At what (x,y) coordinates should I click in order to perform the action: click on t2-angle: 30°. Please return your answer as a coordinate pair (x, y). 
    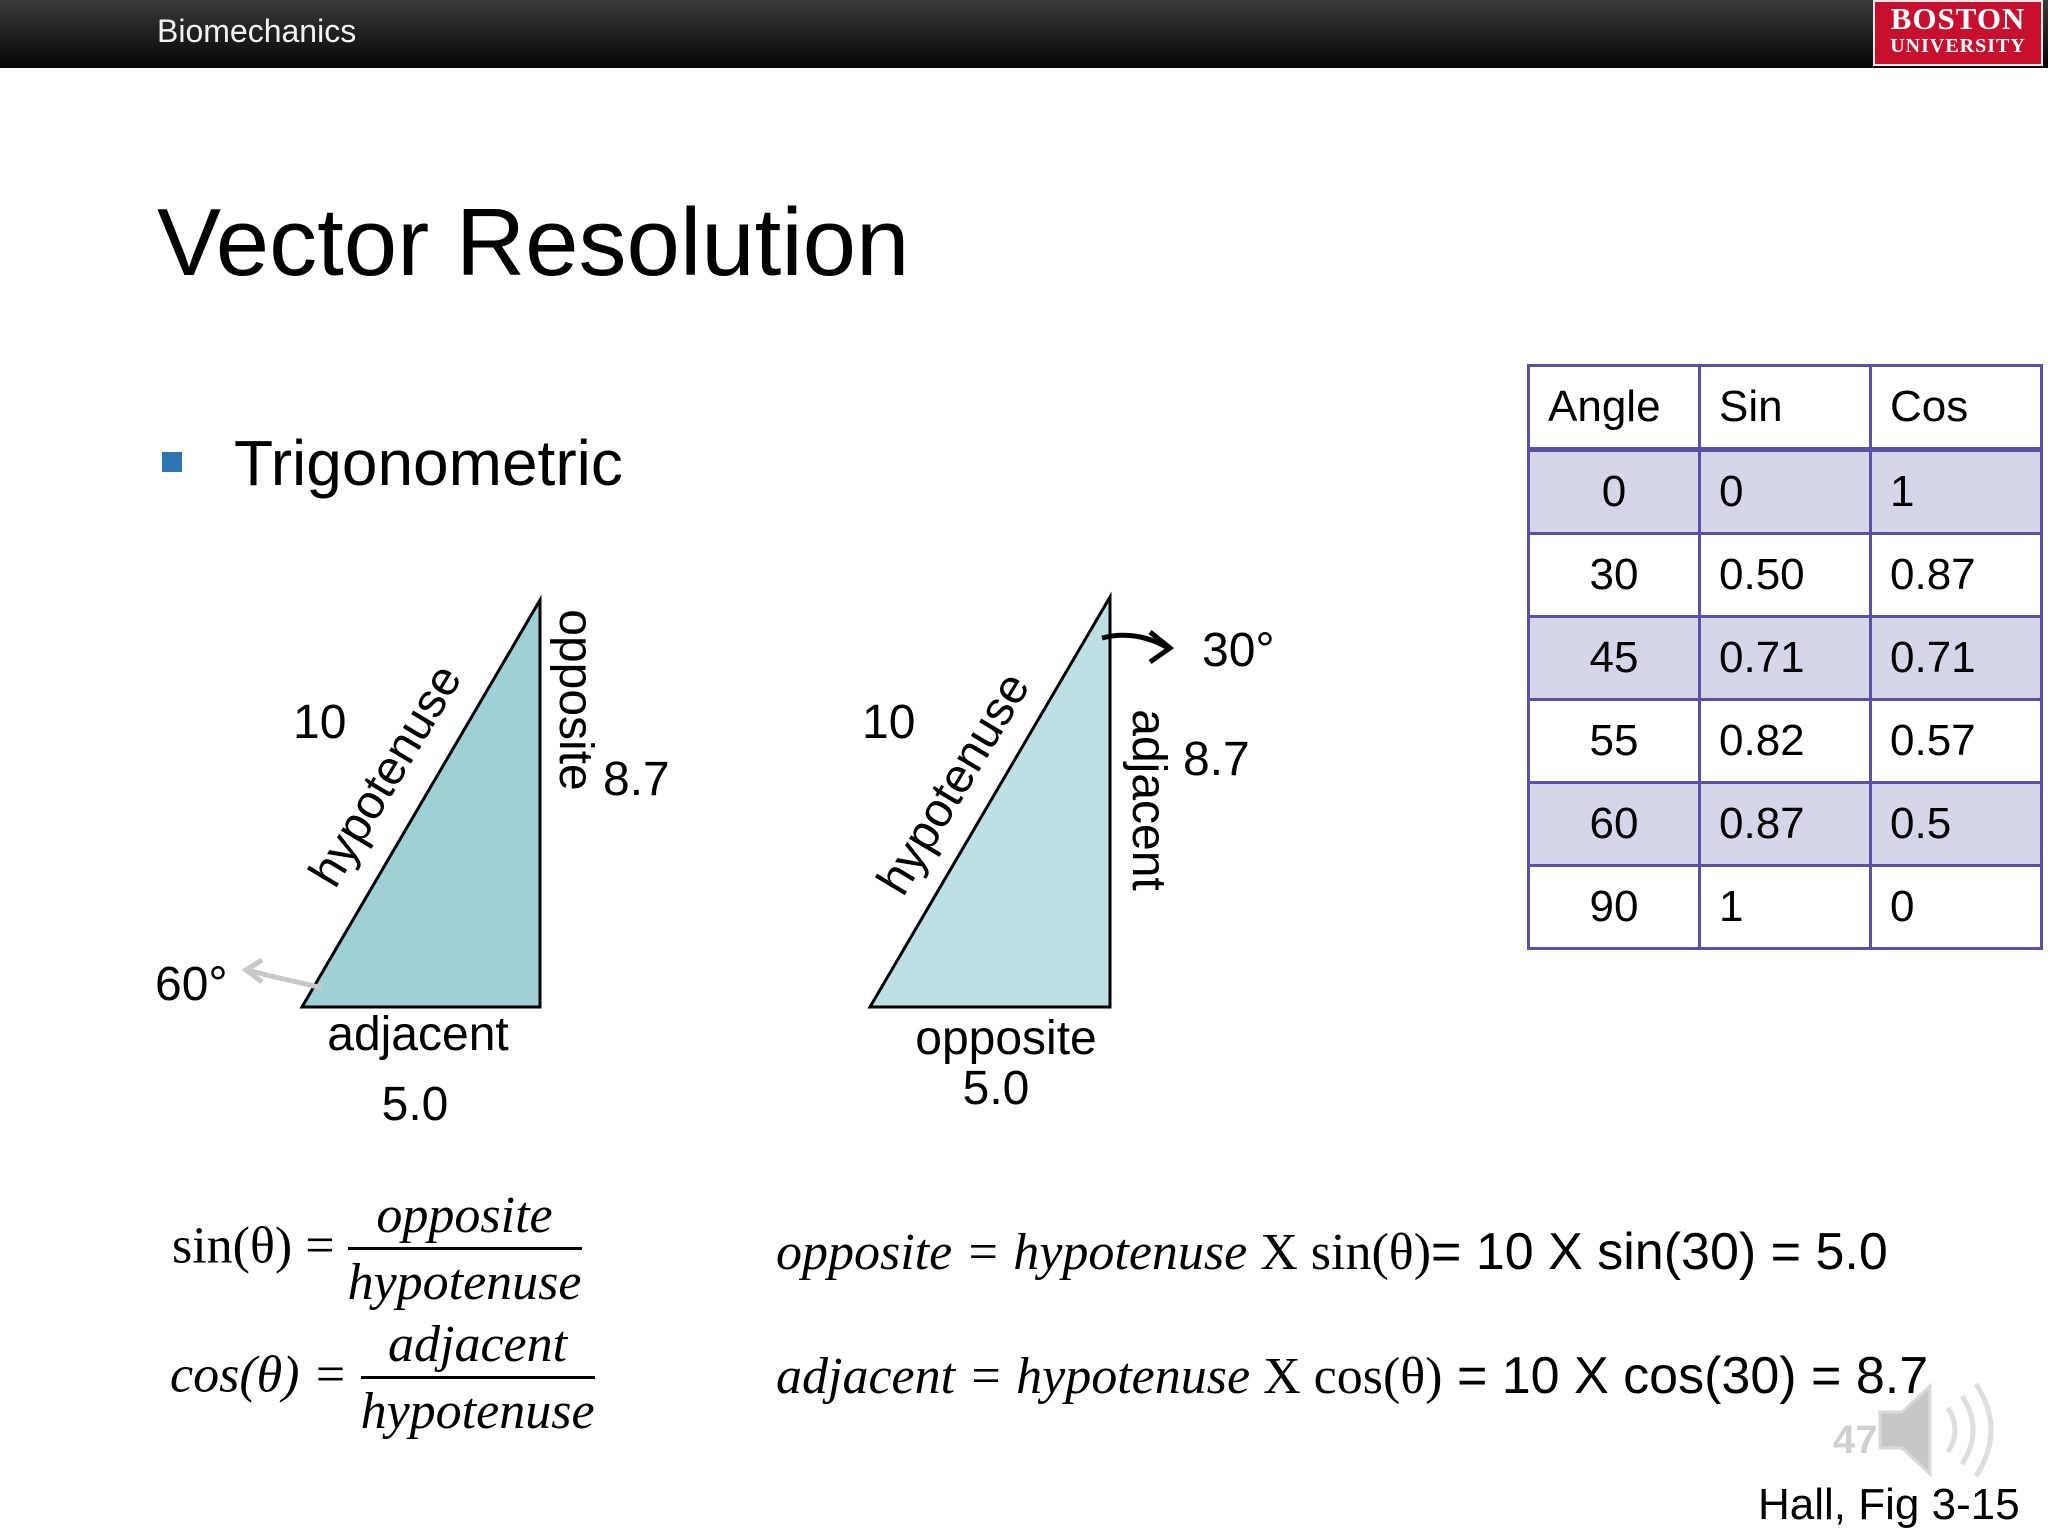
    Looking at the image, I should click on (1238, 650).